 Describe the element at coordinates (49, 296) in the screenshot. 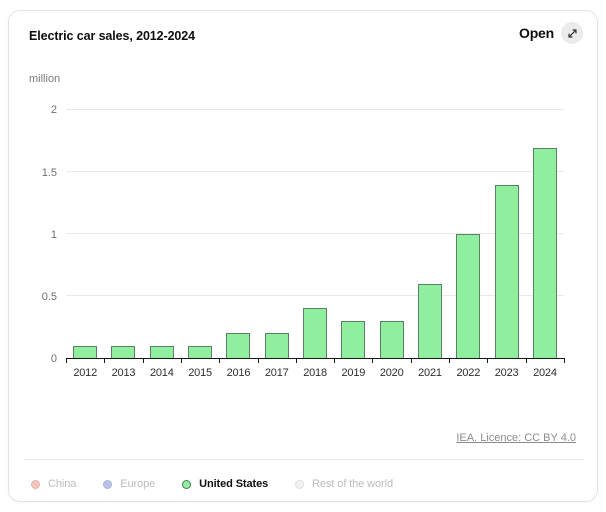

I see `y-tick-label-0.5: 0.5` at that location.